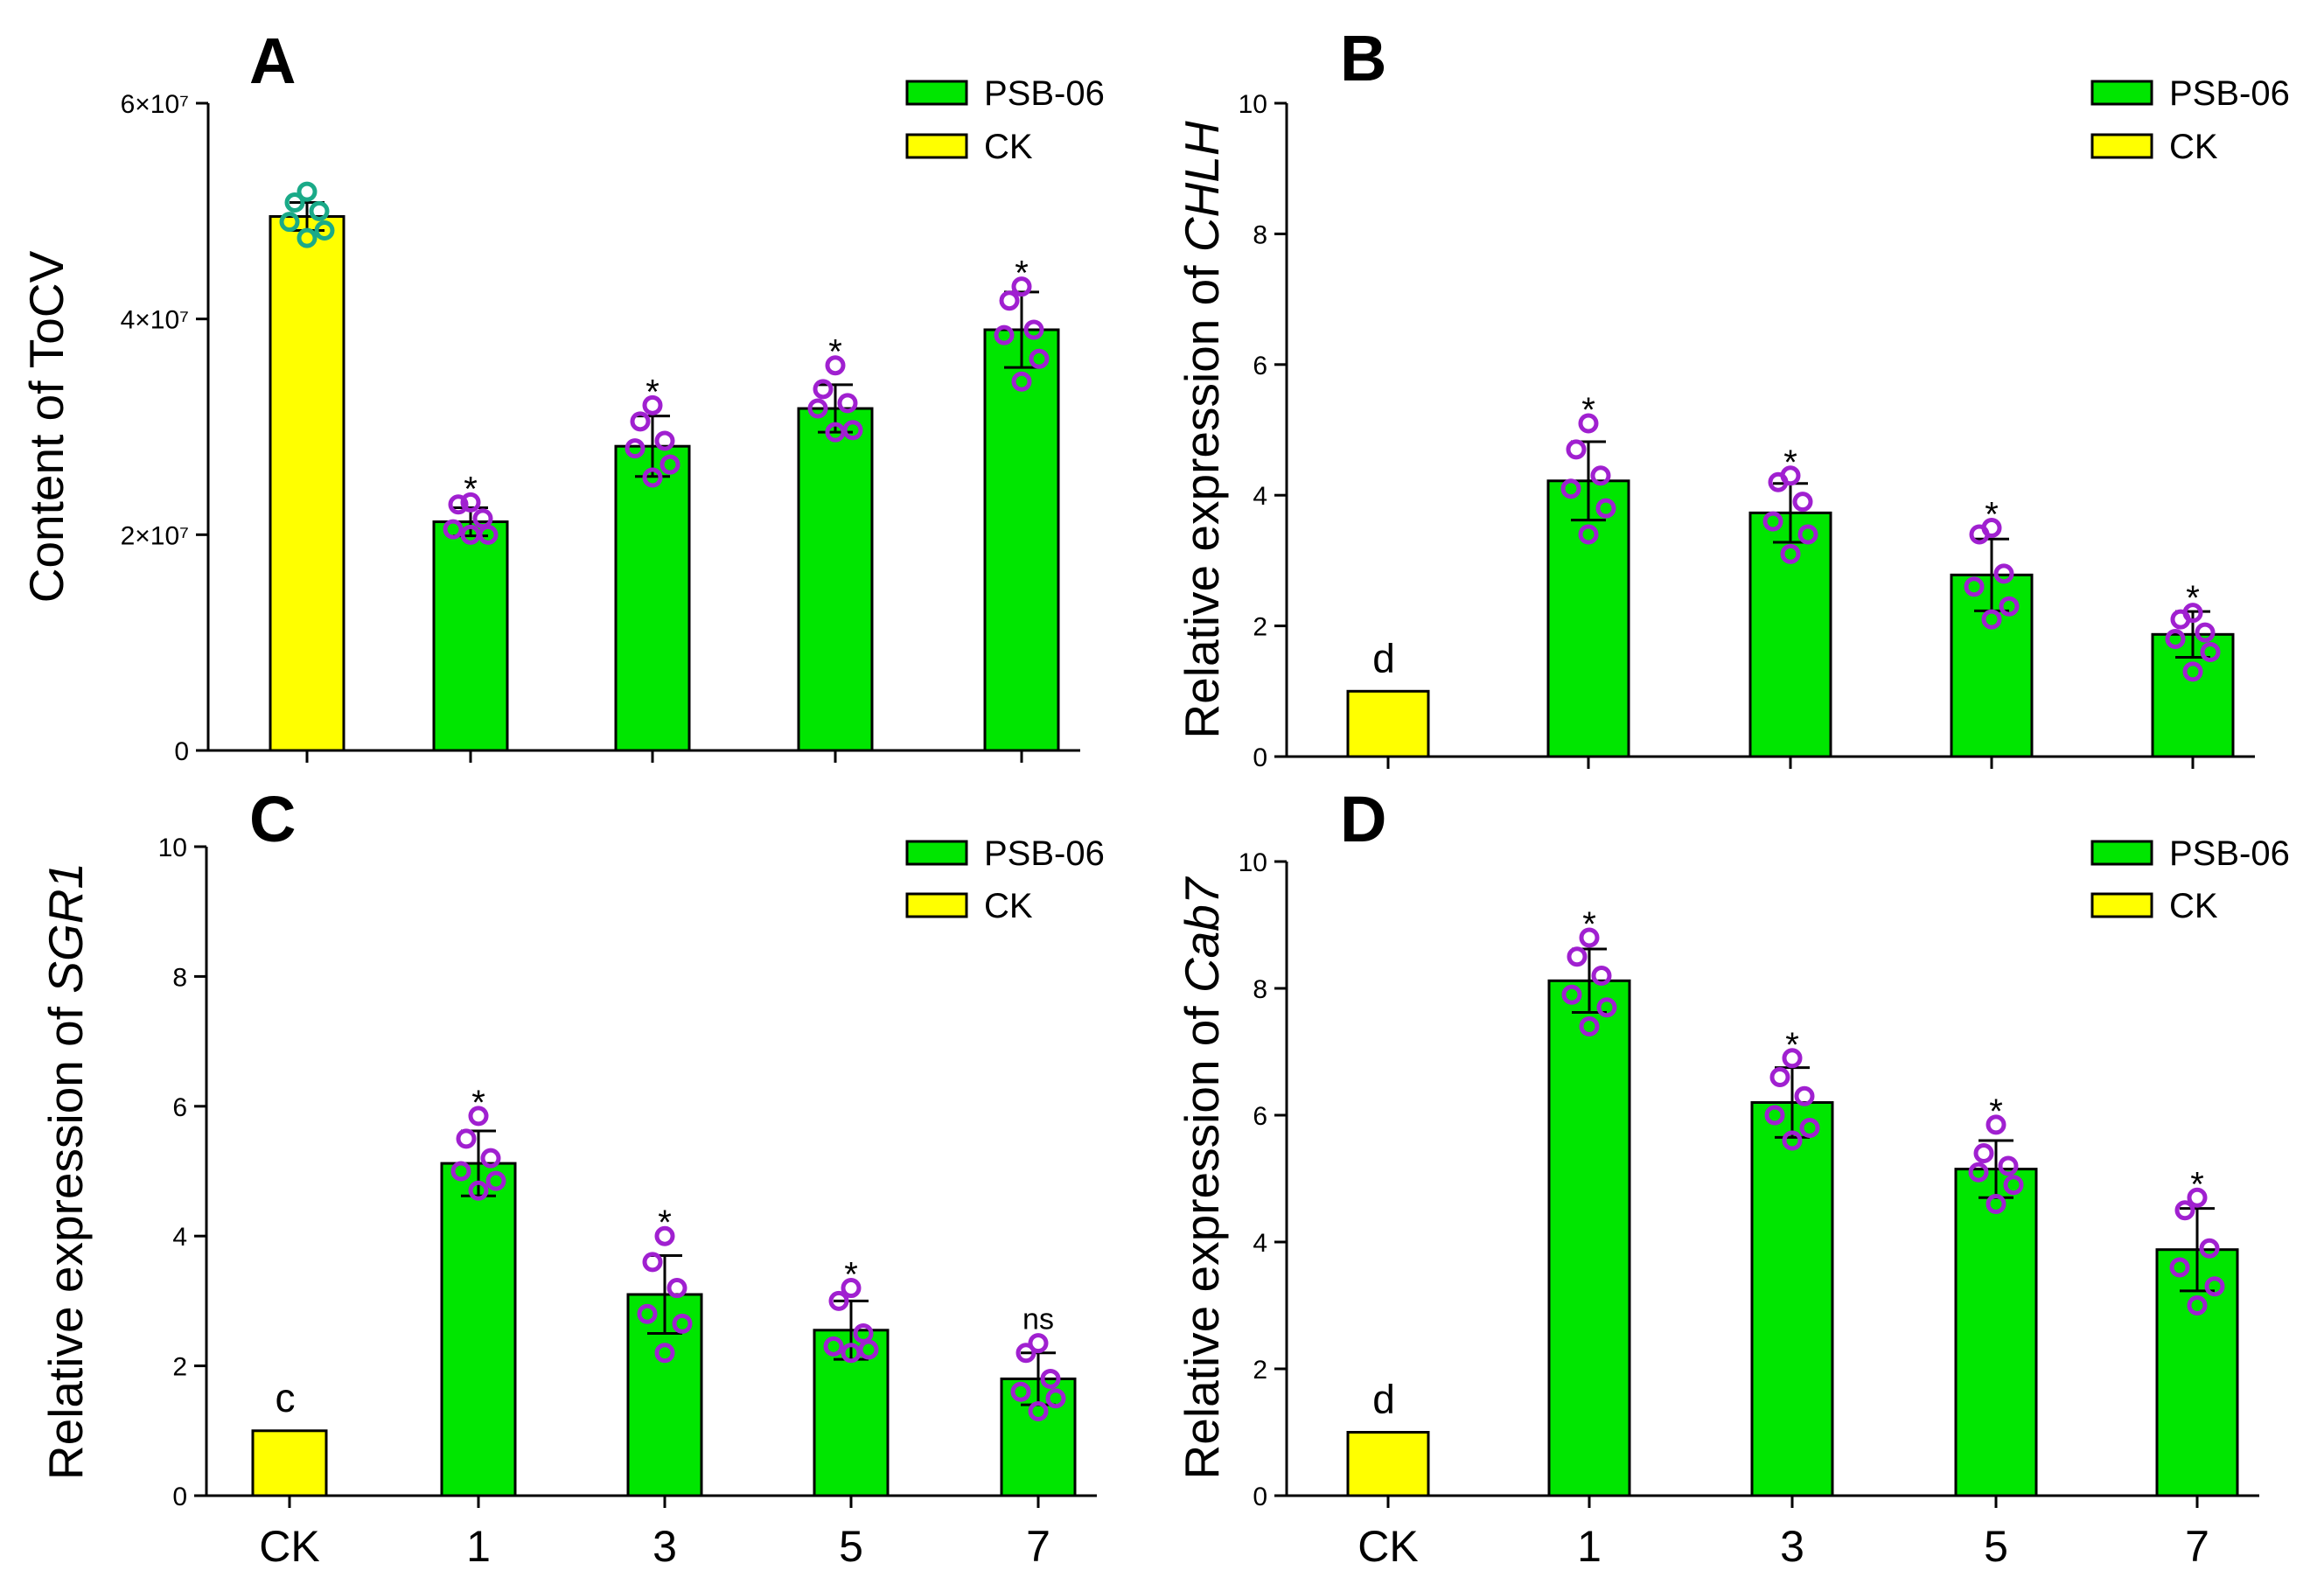 The width and height of the screenshot is (2324, 1584). What do you see at coordinates (1202, 429) in the screenshot?
I see `y-axis-label: Relative expression of CHLH` at bounding box center [1202, 429].